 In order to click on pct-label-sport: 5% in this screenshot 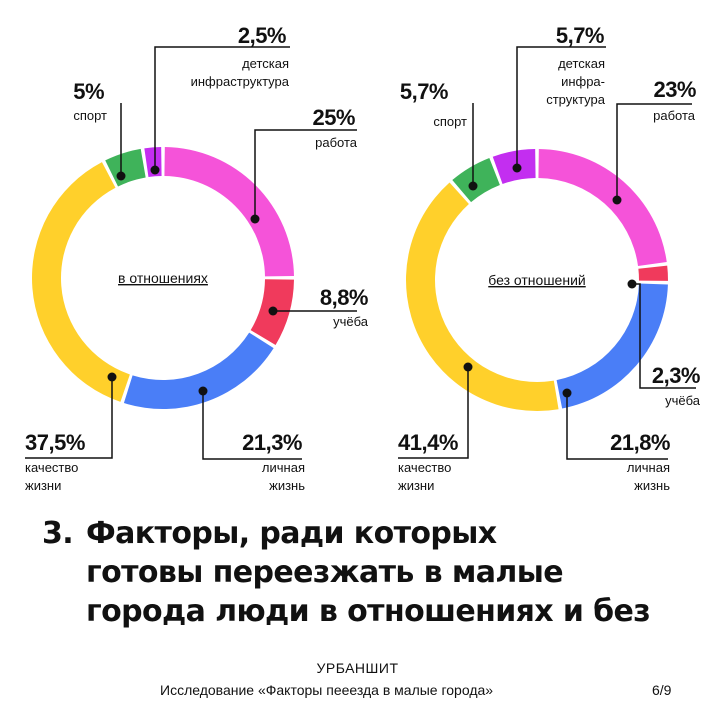, I will do `click(88, 91)`.